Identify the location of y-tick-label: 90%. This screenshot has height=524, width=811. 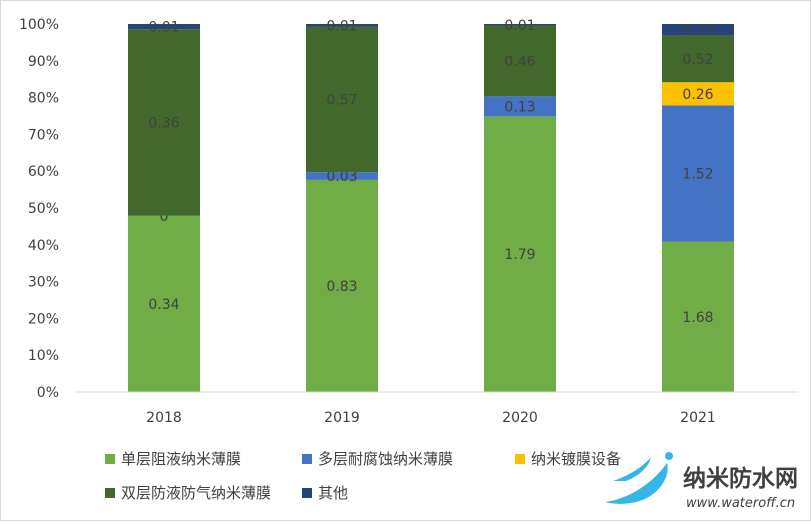
(43, 62).